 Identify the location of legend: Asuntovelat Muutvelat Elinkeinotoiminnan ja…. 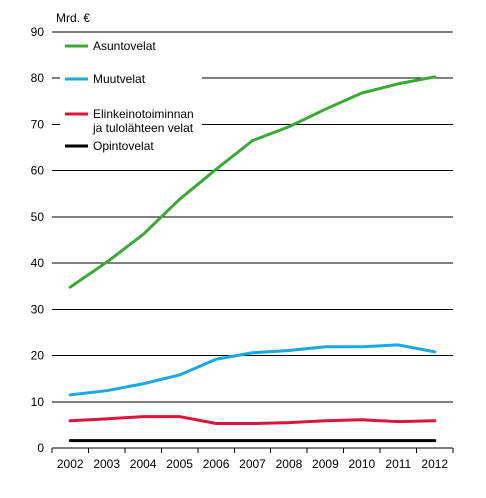
(131, 96).